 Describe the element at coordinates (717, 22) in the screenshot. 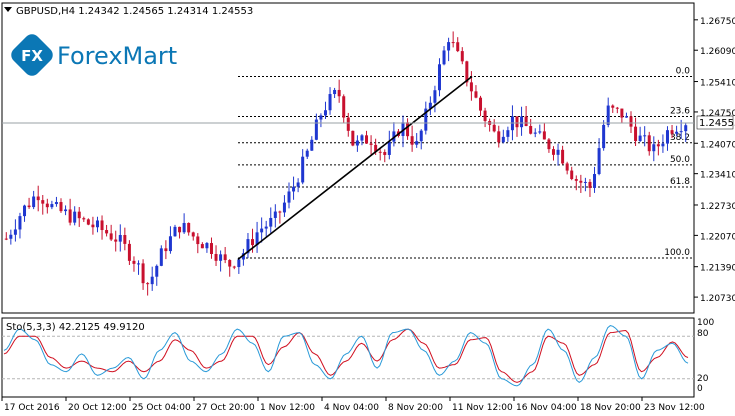

I see `price-tick-label: 1.26750` at that location.